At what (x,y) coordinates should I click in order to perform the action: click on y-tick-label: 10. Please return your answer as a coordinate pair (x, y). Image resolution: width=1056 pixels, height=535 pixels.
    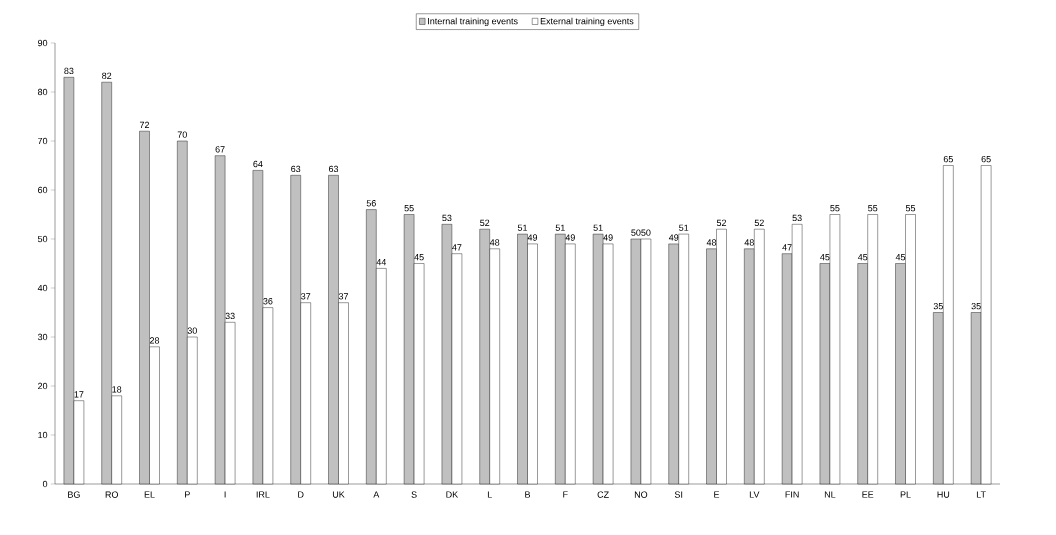
    Looking at the image, I should click on (43, 435).